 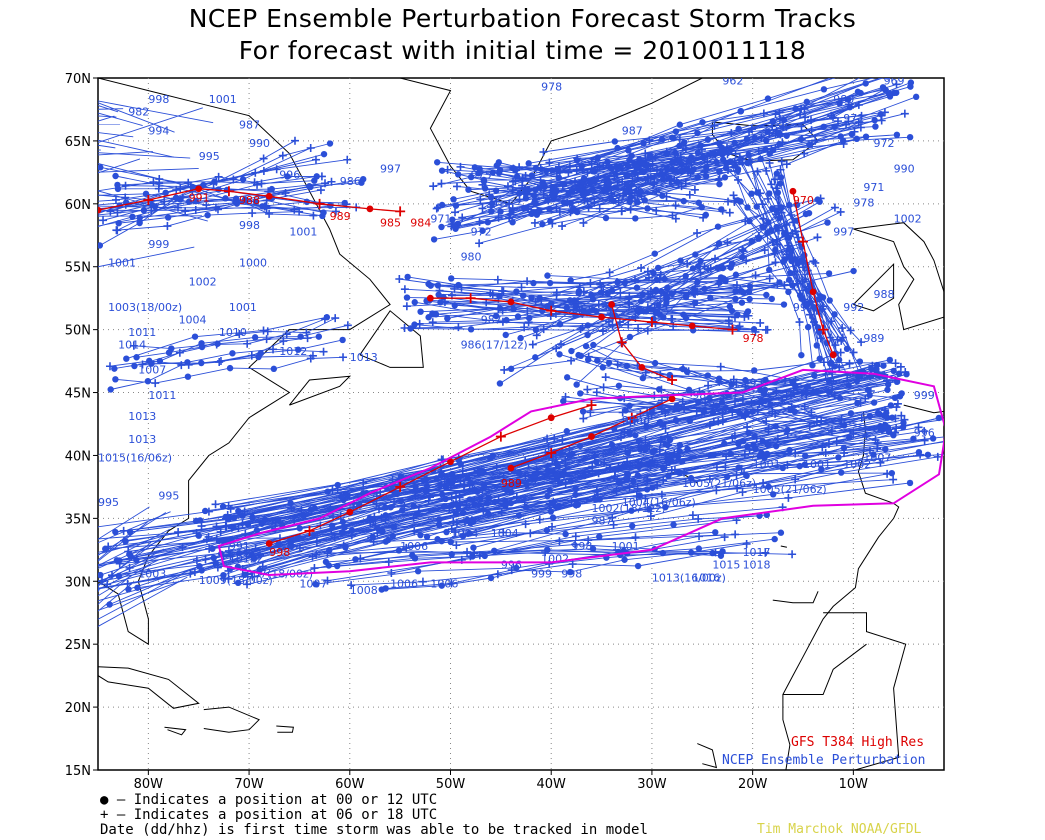 I want to click on ensemble-pressure-label: 992, so click(x=853, y=307).